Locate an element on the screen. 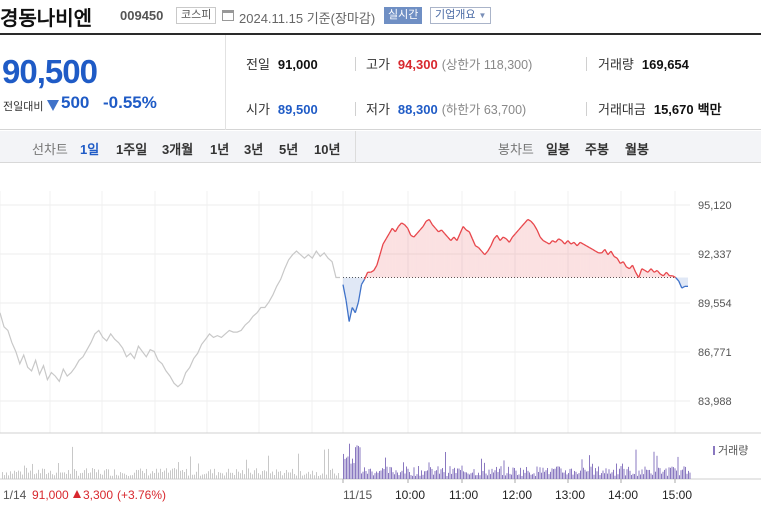 This screenshot has width=761, height=523. company-info-dropdown: 기업개요 ▼ is located at coordinates (461, 15).